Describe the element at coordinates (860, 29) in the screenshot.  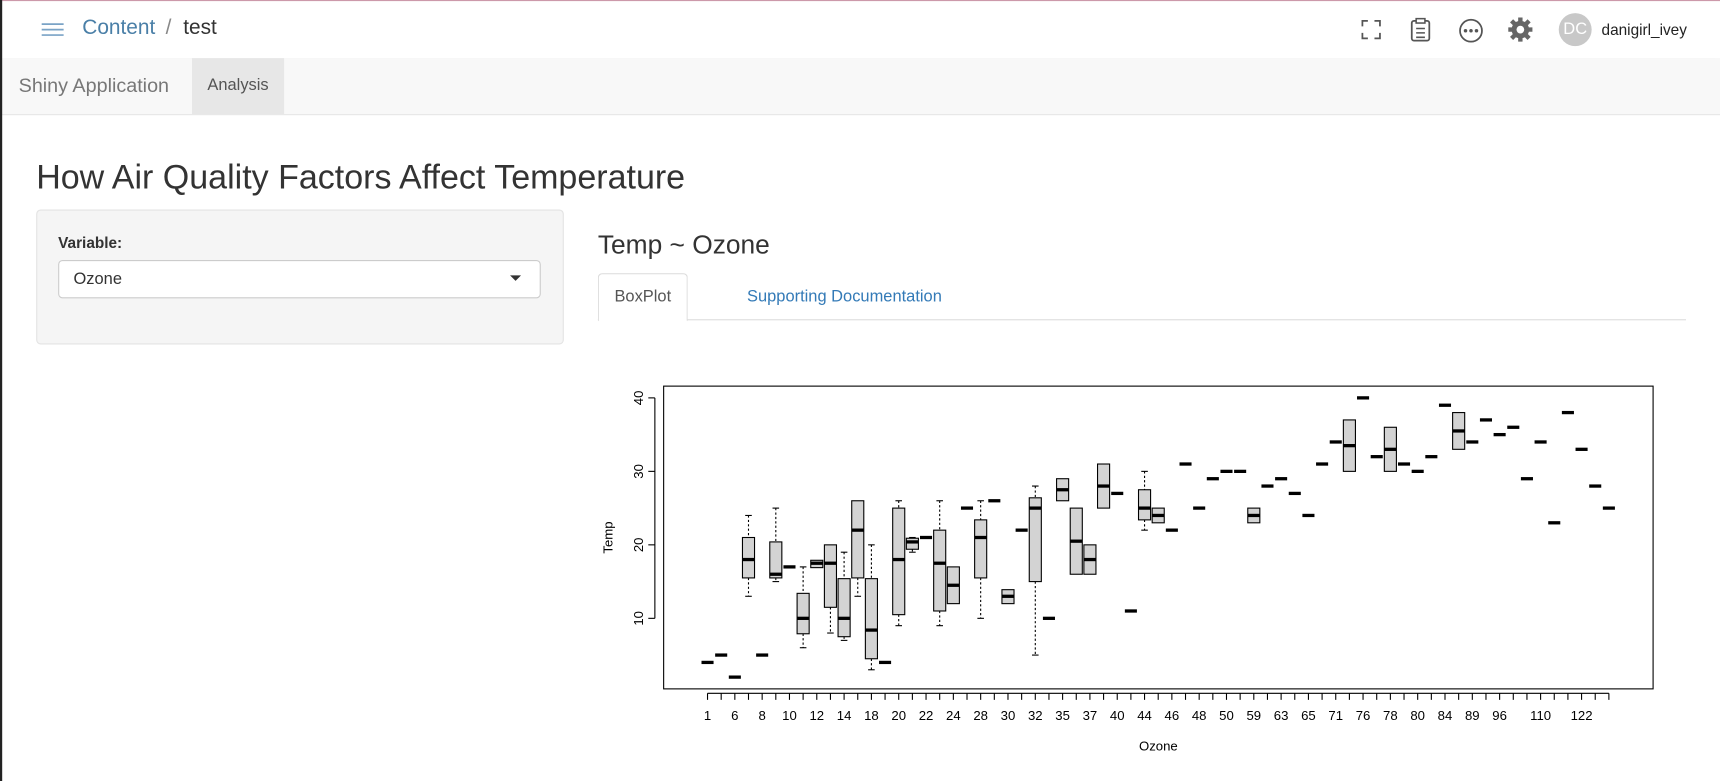
I see `top-bar: Content / test DC danigirl_ivey` at that location.